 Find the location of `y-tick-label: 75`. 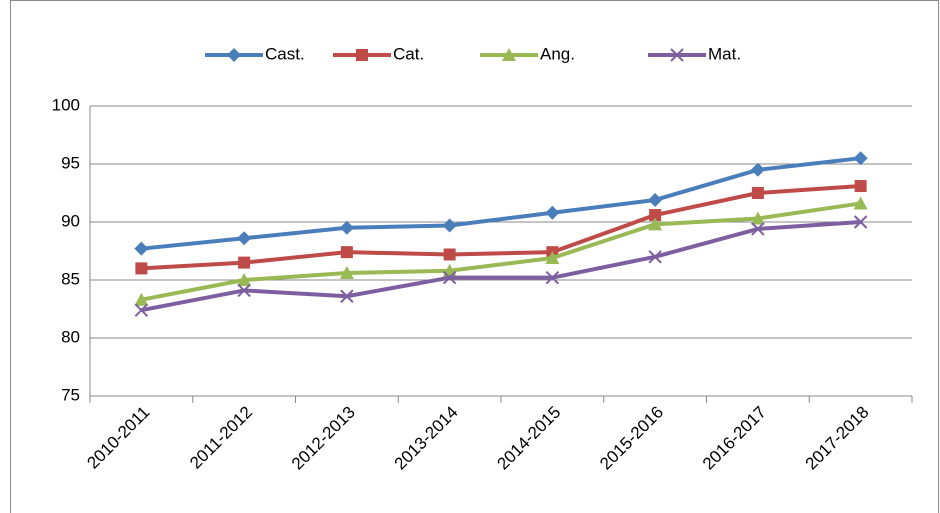

y-tick-label: 75 is located at coordinates (70, 394).